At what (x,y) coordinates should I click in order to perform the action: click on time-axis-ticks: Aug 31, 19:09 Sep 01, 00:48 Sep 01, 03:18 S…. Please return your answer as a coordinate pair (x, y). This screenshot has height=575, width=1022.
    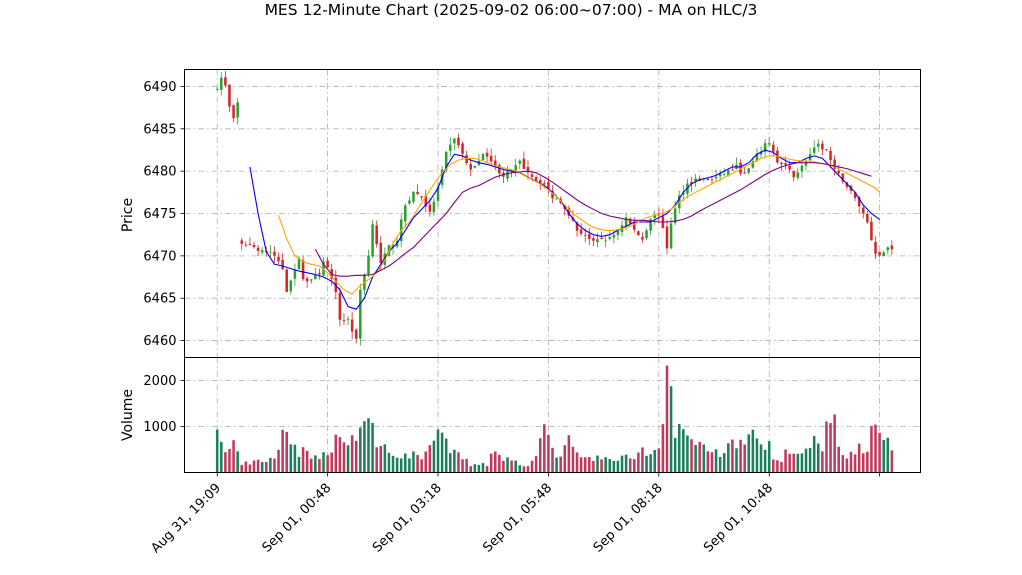
    Looking at the image, I should click on (515, 514).